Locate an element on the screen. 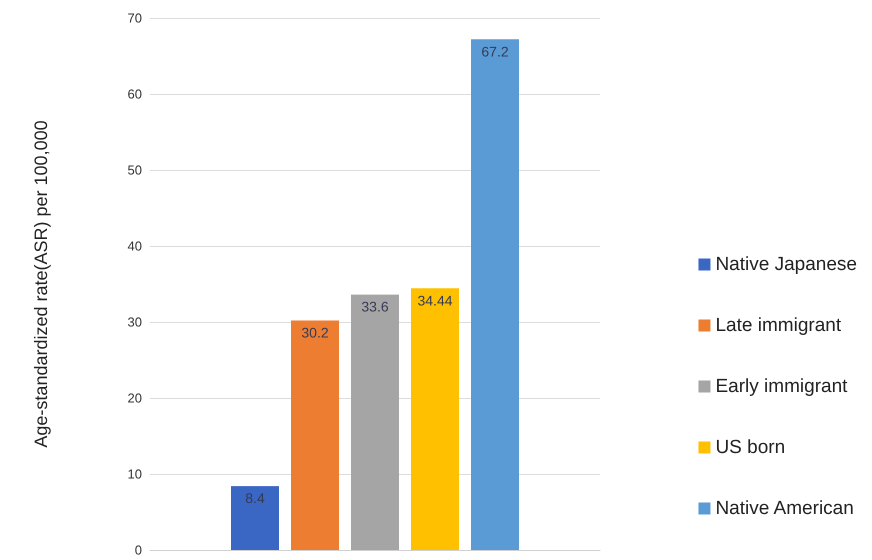  y-tick-label: 70 is located at coordinates (135, 18).